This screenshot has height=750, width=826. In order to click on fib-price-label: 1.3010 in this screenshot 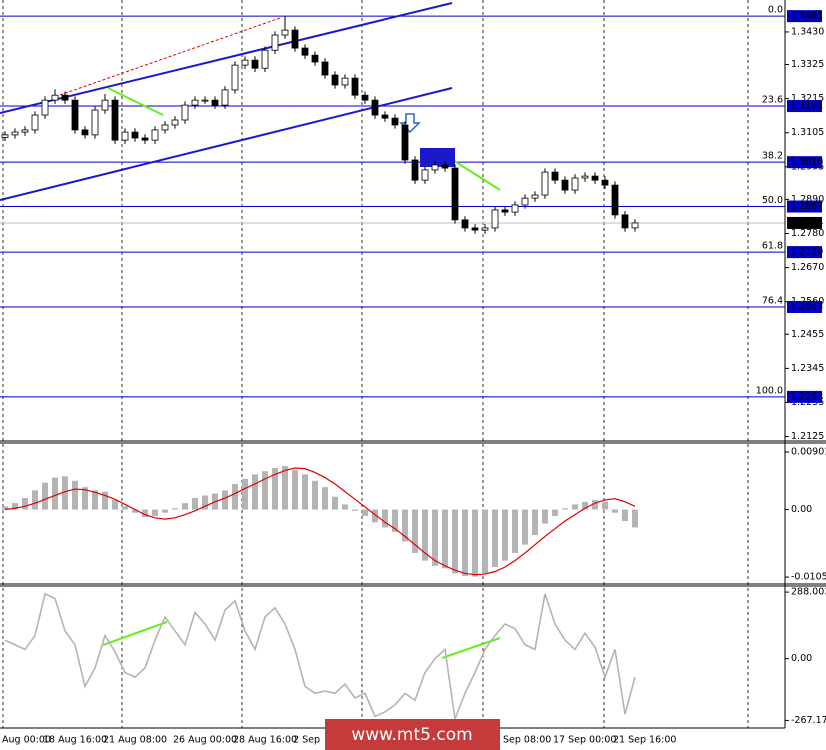, I will do `click(806, 162)`.